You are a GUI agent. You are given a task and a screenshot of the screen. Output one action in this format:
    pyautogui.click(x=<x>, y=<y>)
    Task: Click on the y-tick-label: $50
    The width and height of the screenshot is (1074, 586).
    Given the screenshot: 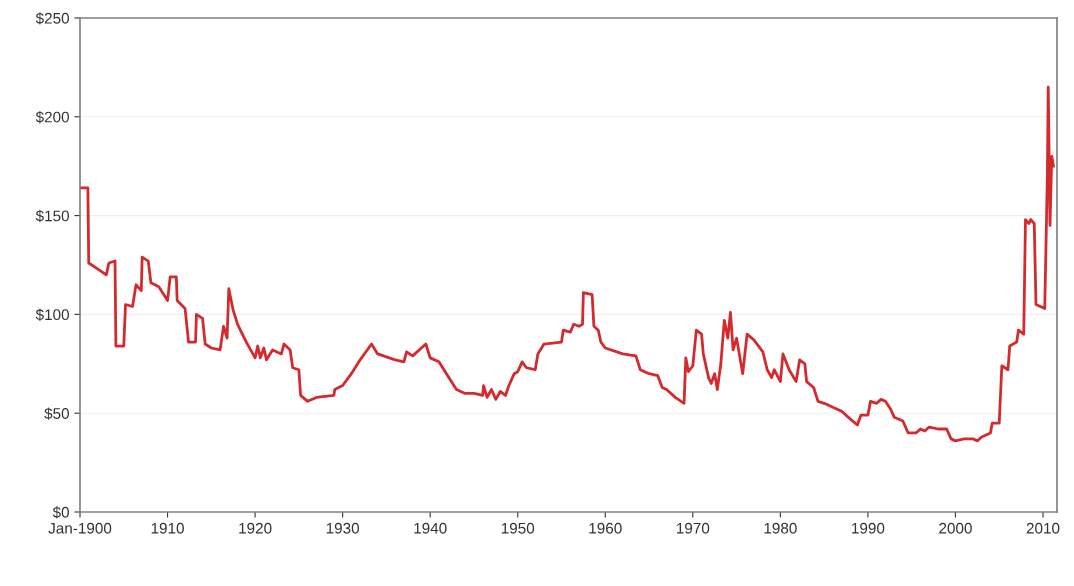 What is the action you would take?
    pyautogui.click(x=56, y=413)
    